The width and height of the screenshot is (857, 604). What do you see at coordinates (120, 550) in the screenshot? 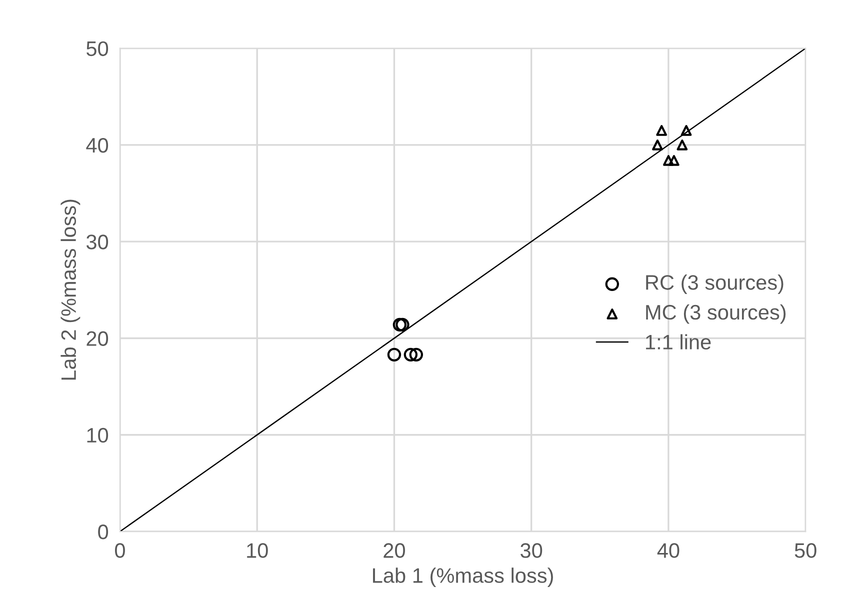
I see `x-tick-label: 0` at bounding box center [120, 550].